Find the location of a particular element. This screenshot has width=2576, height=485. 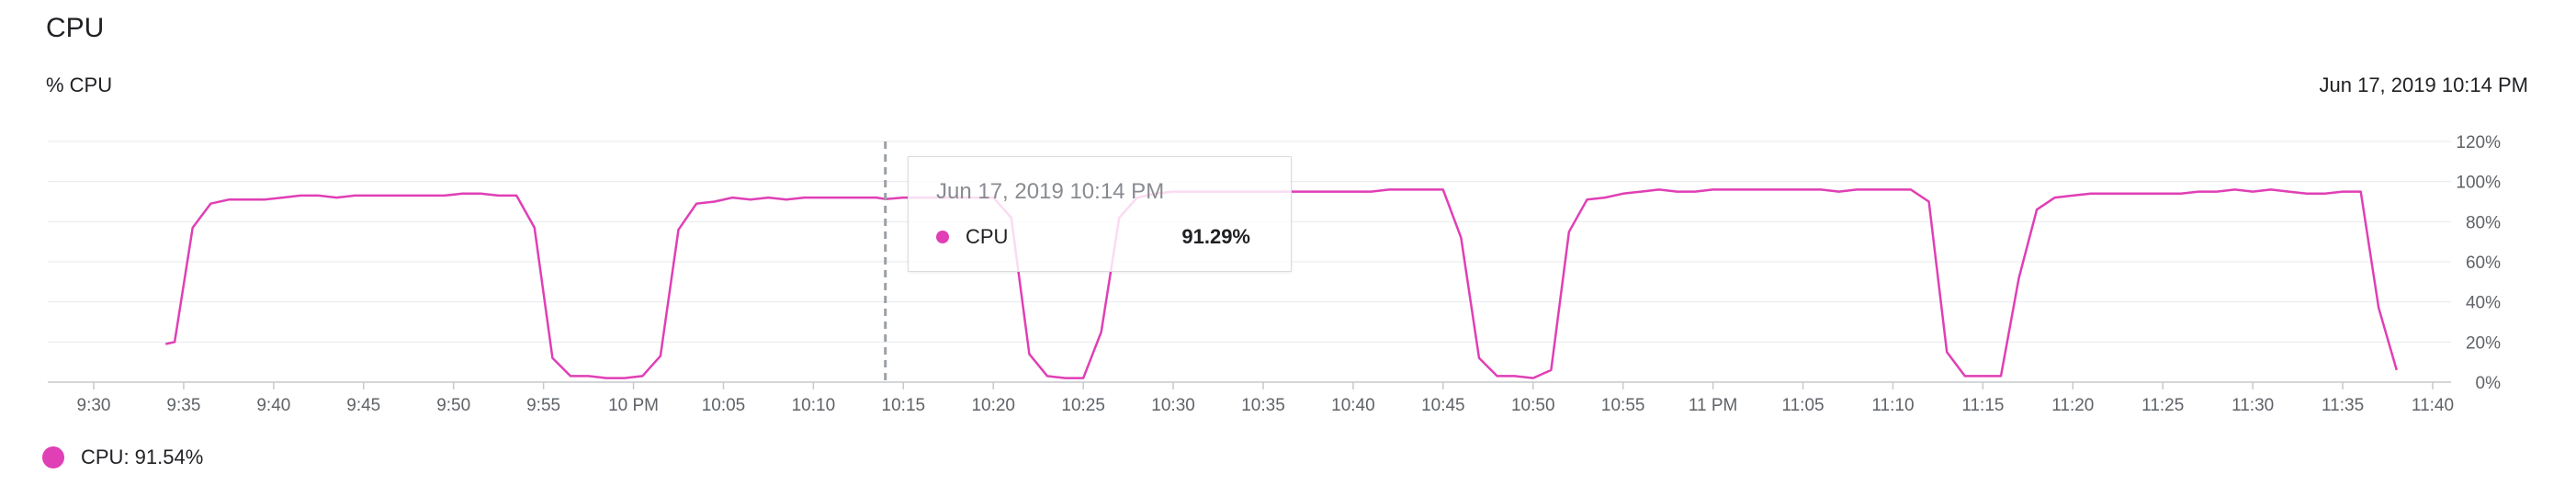

x-tick-label: 11:30 is located at coordinates (2252, 405).